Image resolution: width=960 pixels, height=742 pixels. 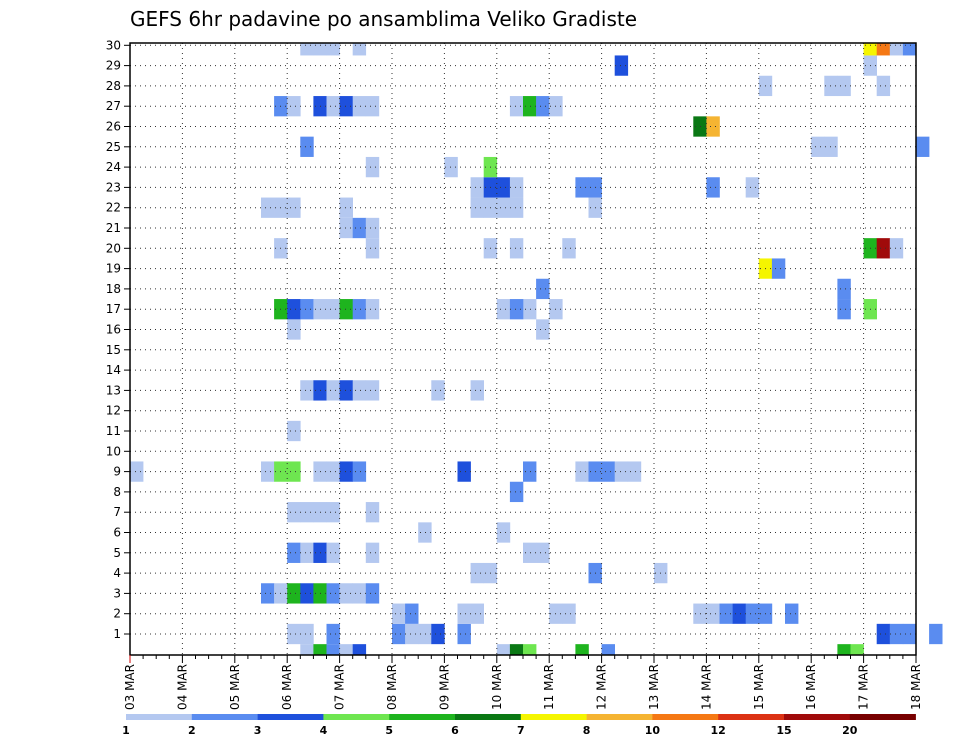 I want to click on legend-label: 4, so click(x=324, y=730).